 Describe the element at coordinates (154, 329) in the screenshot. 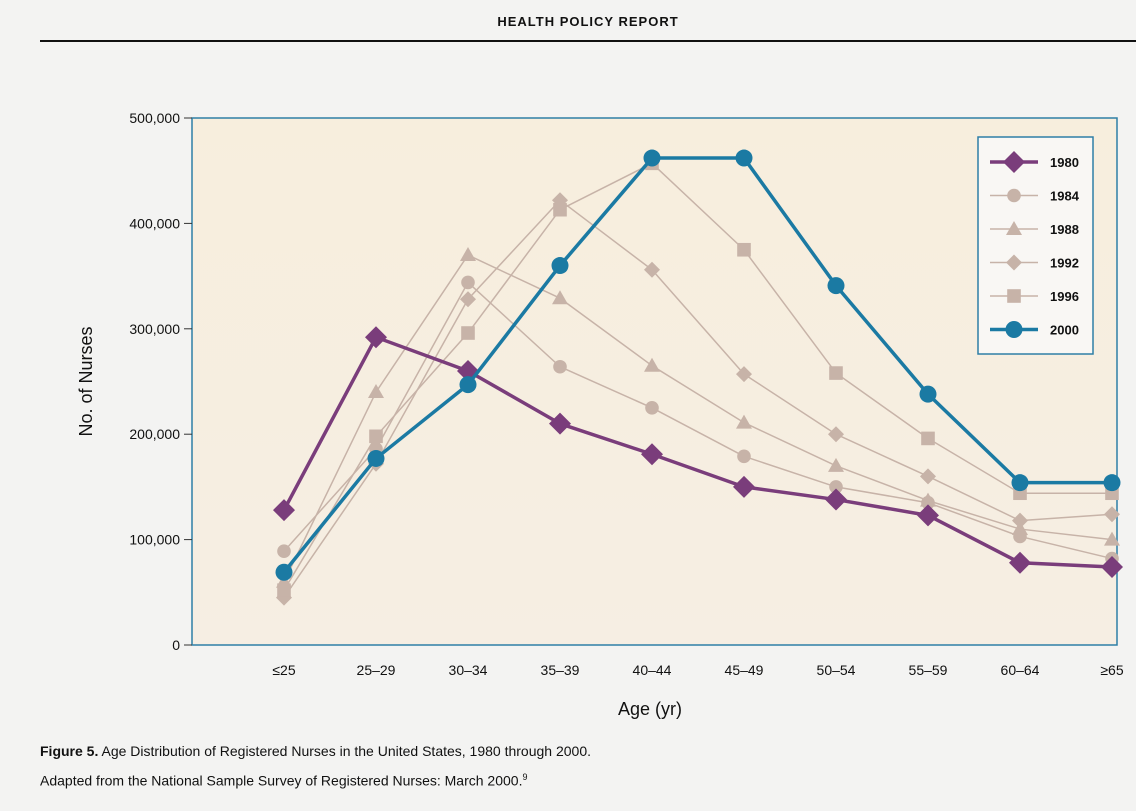

I see `y-tick-label: 300,000` at that location.